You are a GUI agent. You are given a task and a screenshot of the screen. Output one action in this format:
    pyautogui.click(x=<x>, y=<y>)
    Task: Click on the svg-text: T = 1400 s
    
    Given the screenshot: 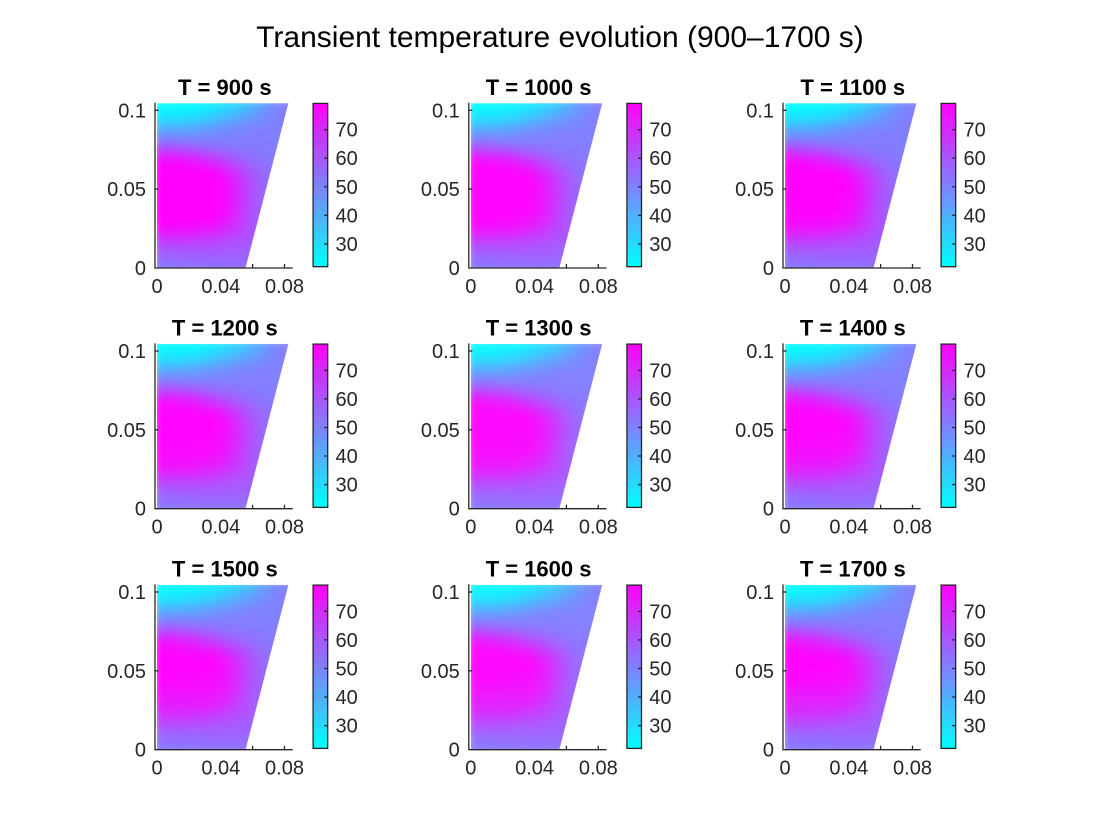 What is the action you would take?
    pyautogui.click(x=853, y=328)
    